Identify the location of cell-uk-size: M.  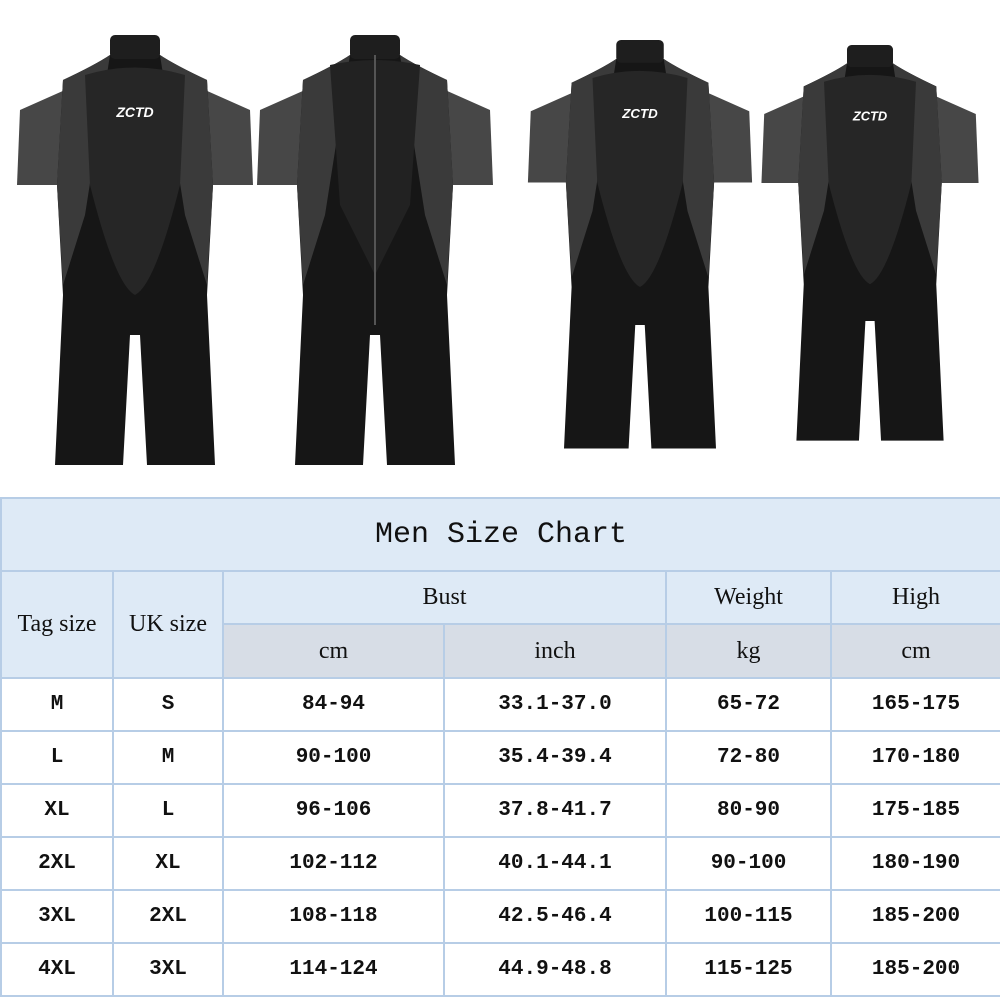
(168, 757).